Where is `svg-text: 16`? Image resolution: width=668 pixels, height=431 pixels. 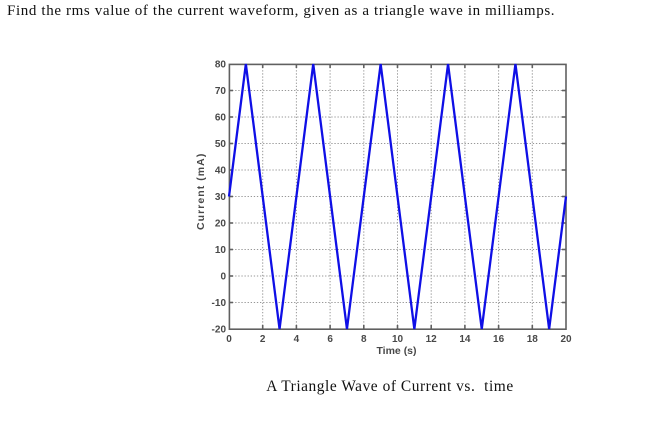
svg-text: 16 is located at coordinates (499, 339).